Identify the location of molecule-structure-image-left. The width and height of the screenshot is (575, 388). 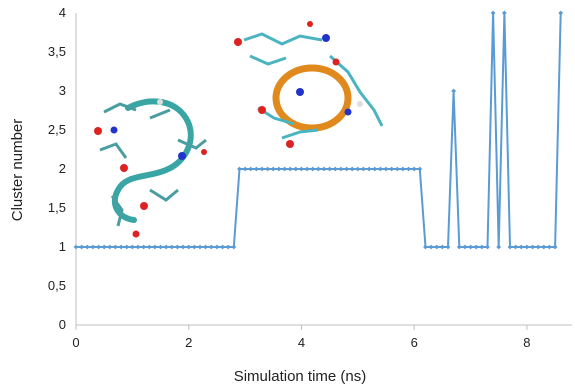
(150, 168).